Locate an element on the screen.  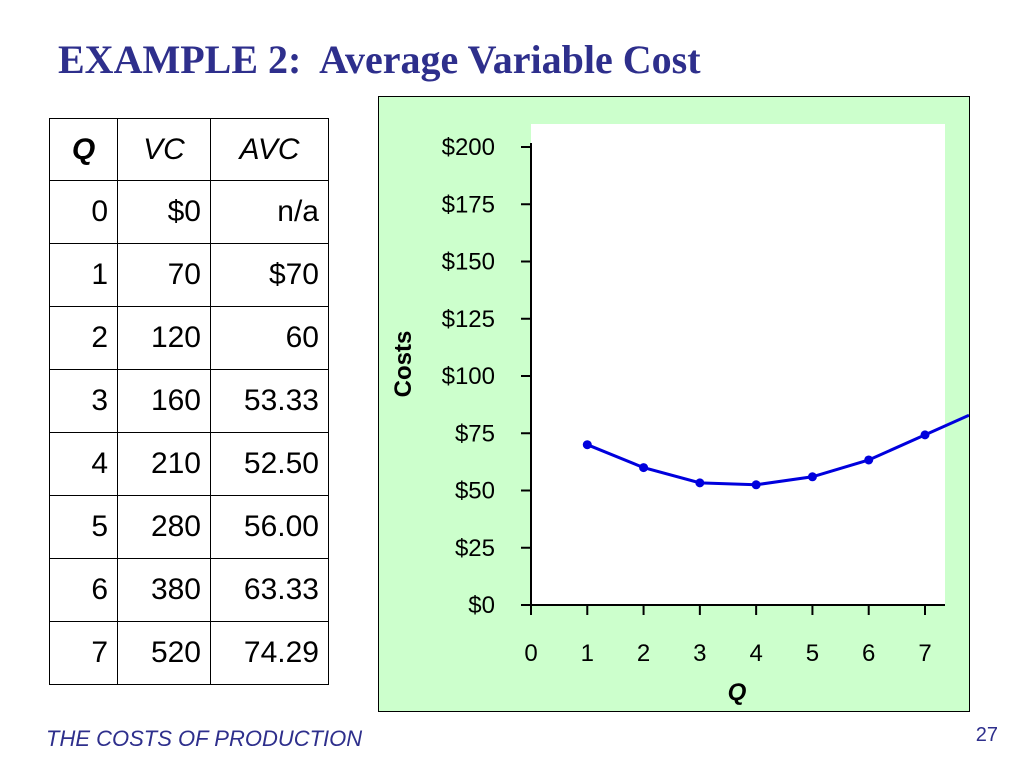
x-tick-label: 1 is located at coordinates (587, 653).